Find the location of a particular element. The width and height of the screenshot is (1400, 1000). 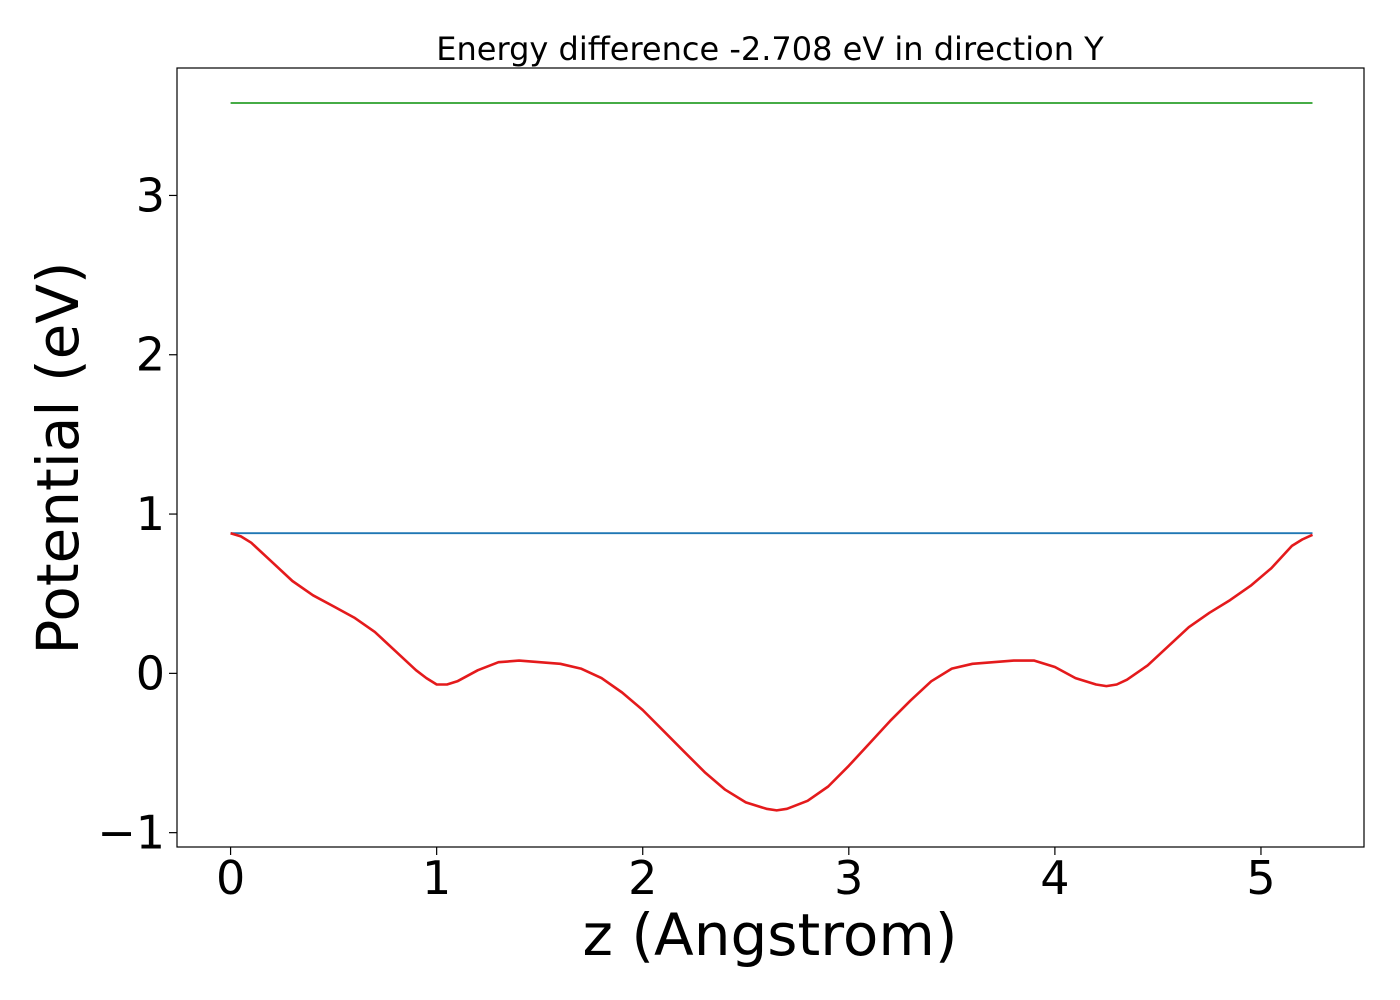

x-tick-label: 4 is located at coordinates (1054, 878).